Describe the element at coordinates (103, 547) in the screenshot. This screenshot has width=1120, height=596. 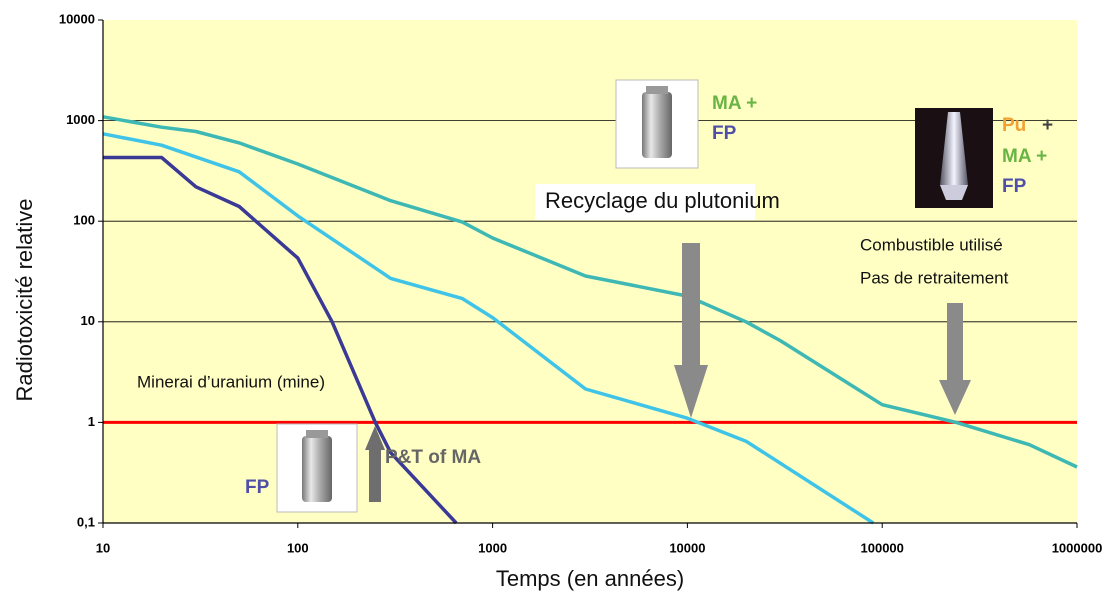
I see `x-tick-label: 10` at that location.